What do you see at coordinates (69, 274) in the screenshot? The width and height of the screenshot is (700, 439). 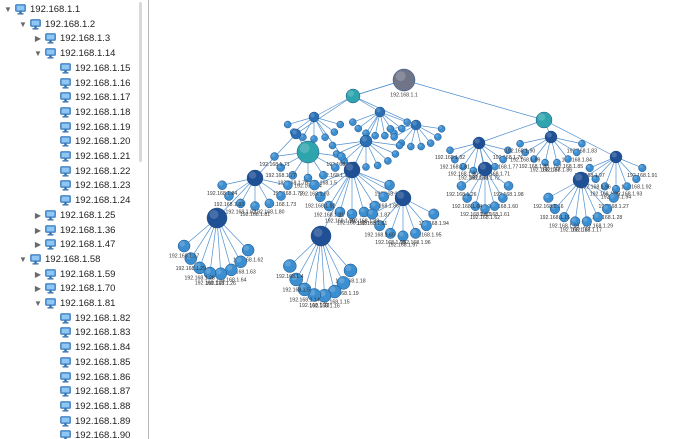 I see `tree-item: ▶ 192.168.1.59` at bounding box center [69, 274].